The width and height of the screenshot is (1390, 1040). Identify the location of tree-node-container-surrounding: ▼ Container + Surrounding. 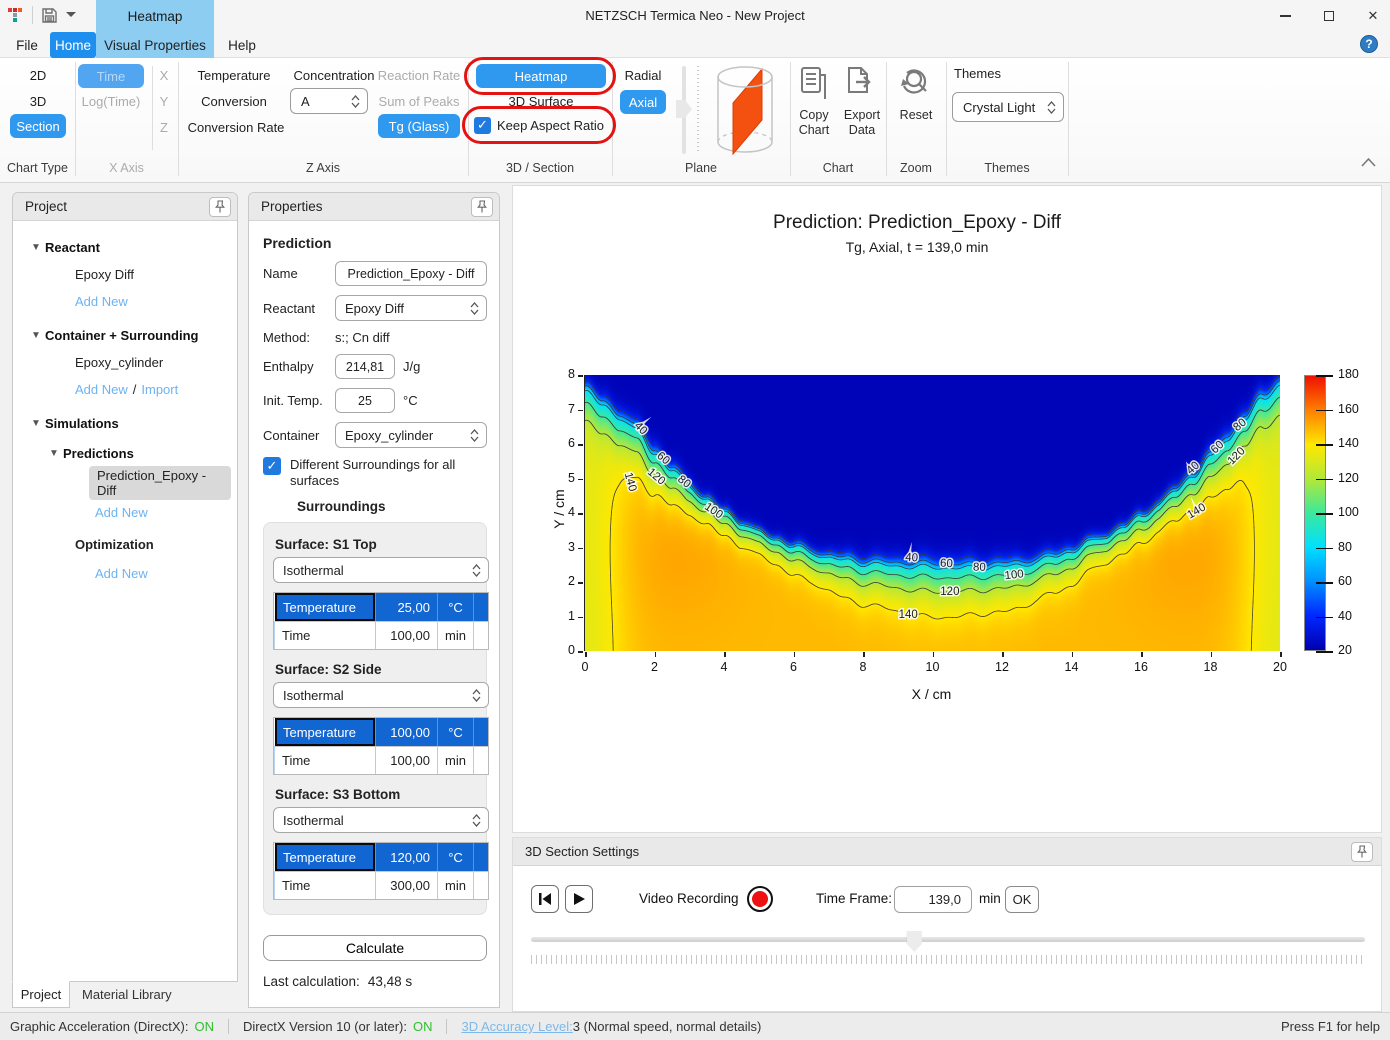
(115, 335).